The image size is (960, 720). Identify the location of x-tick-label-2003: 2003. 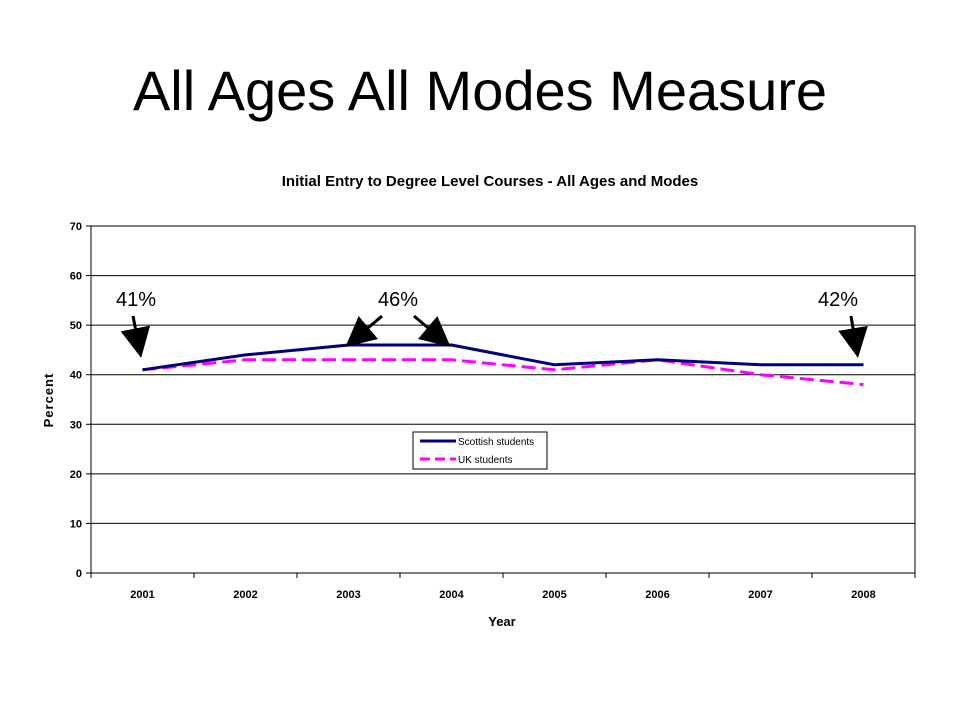
(348, 595).